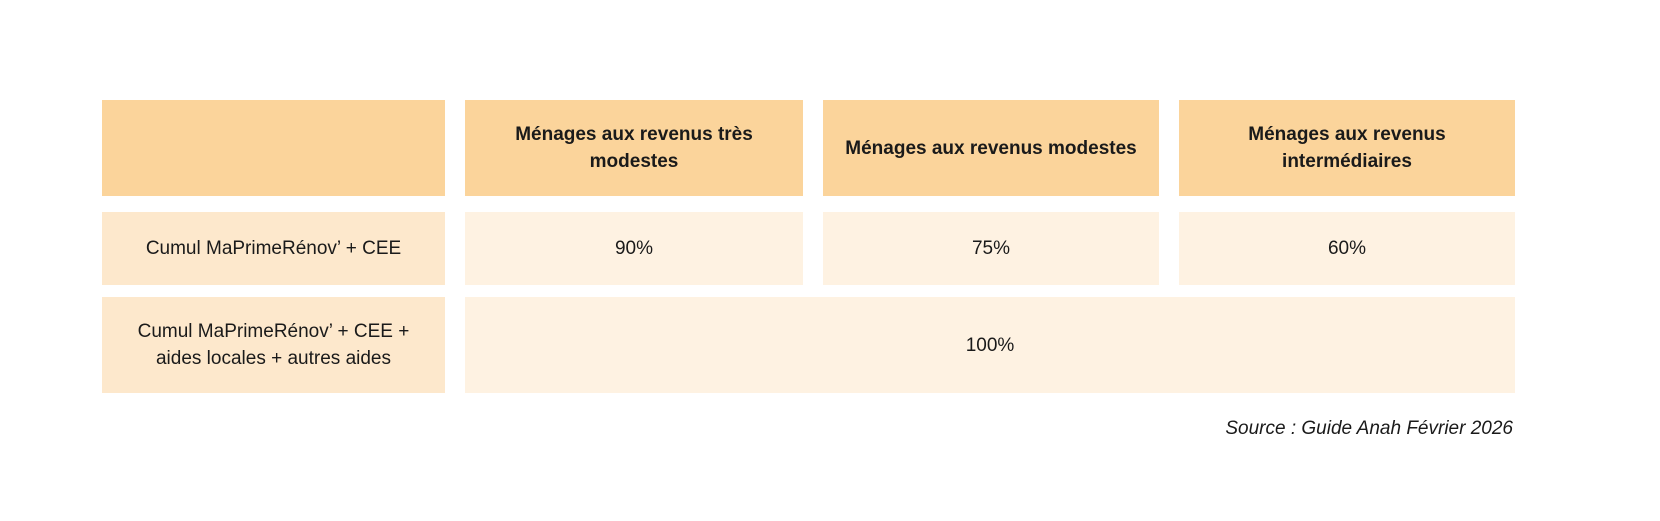  Describe the element at coordinates (273, 148) in the screenshot. I see `header-cell-empty` at that location.